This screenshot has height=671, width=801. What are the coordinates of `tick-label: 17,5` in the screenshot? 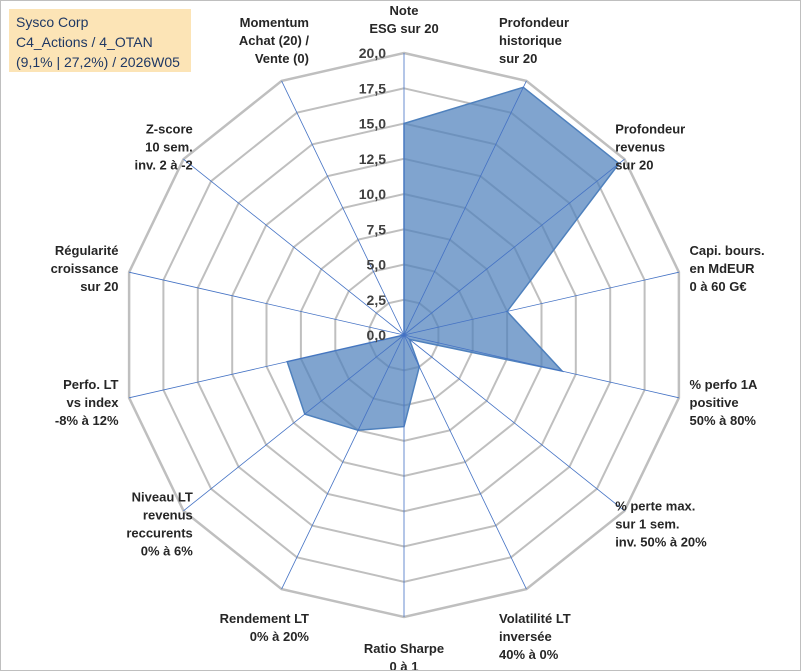 It's located at (372, 88).